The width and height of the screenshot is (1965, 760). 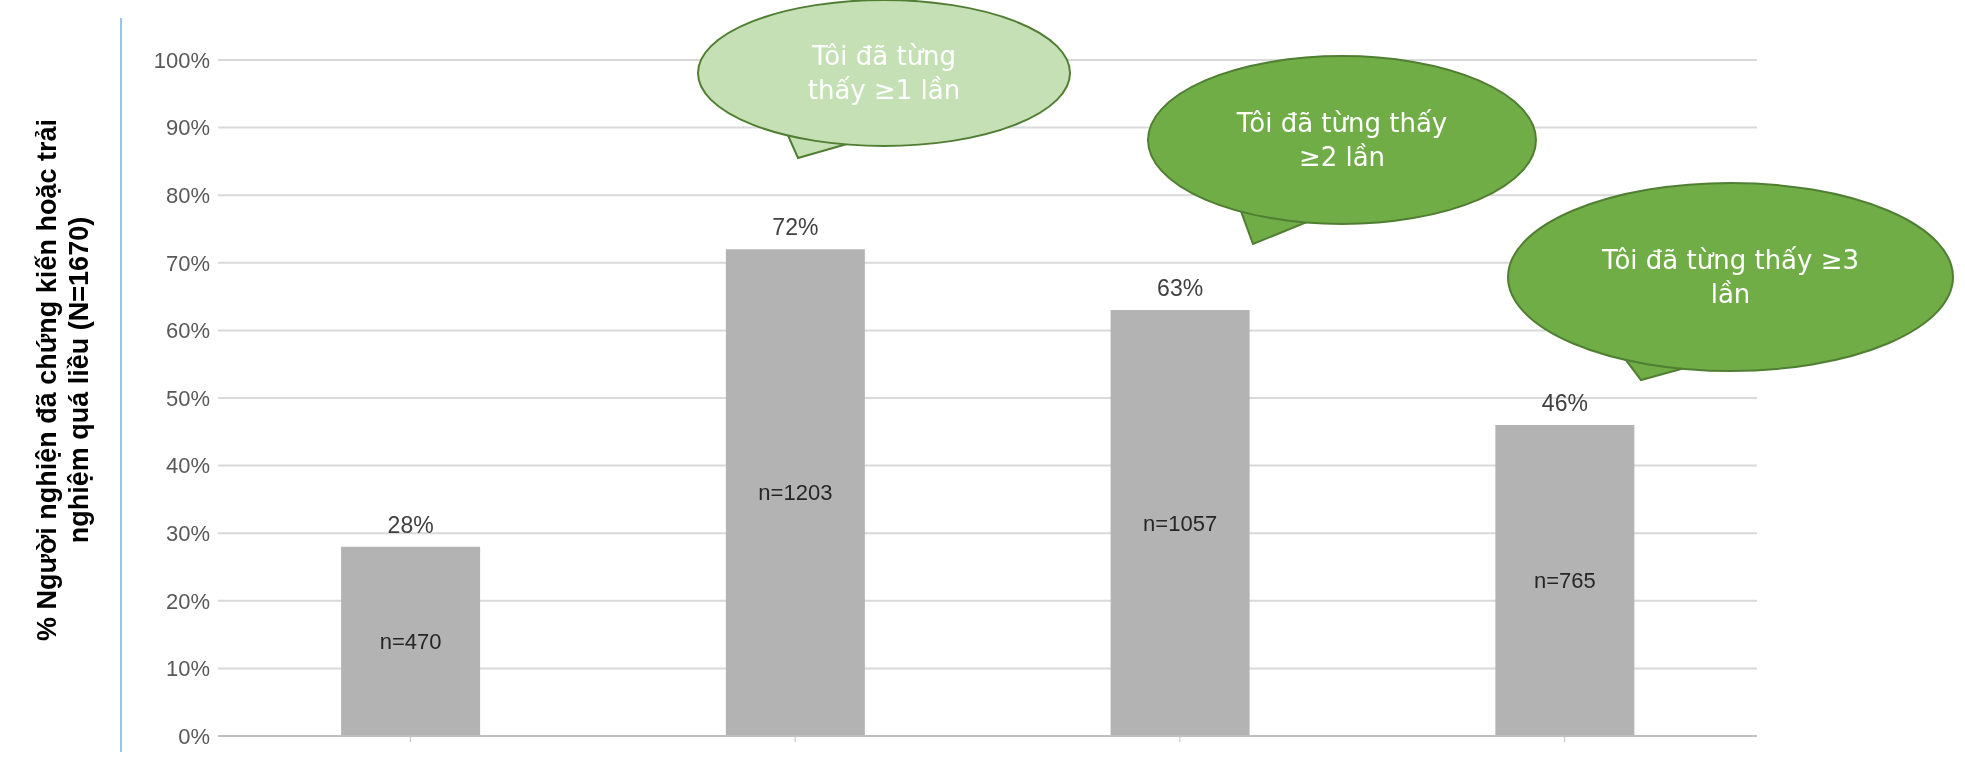 I want to click on annotation: Tôi đã từng thấy ≥2 lần, so click(x=1342, y=140).